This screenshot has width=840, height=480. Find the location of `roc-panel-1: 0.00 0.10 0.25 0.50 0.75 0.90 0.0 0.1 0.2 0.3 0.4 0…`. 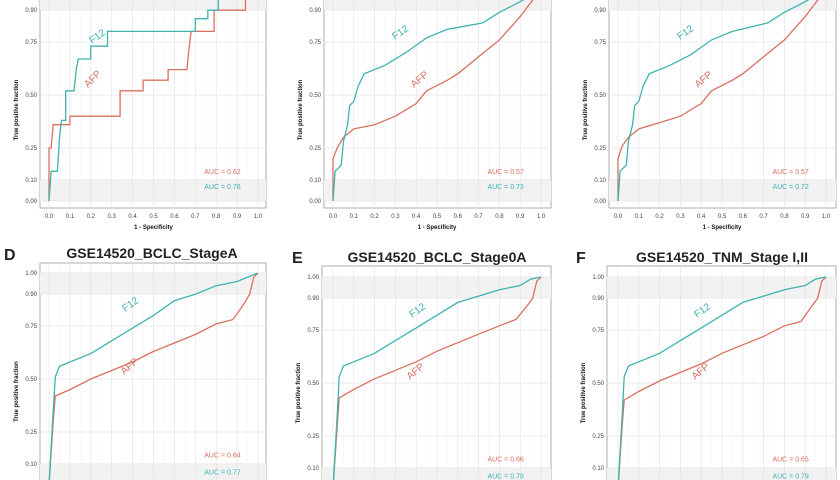

roc-panel-1: 0.00 0.10 0.25 0.50 0.75 0.90 0.0 0.1 0.2 0.3 0.4 0… is located at coordinates (140, 115).